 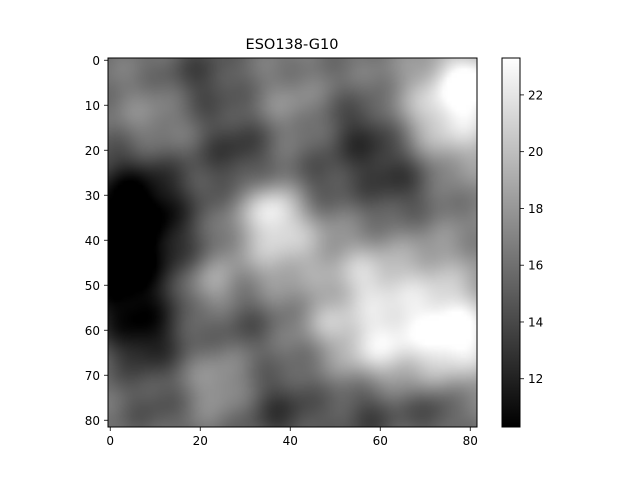 I want to click on colorbar-tick-label: 22, so click(x=535, y=95).